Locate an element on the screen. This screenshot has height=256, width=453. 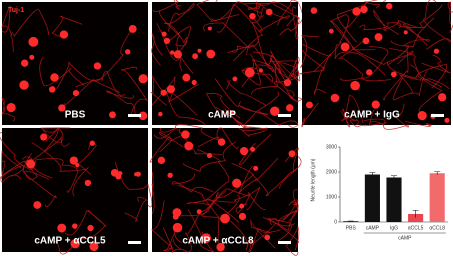
y-tick-label: 0 is located at coordinates (335, 222).